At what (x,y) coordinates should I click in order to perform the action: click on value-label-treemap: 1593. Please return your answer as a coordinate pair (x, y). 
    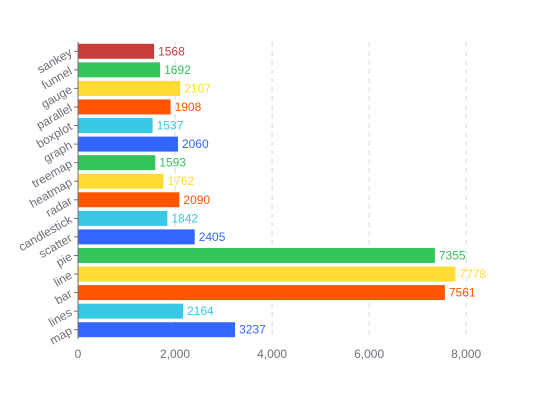
    Looking at the image, I should click on (172, 163).